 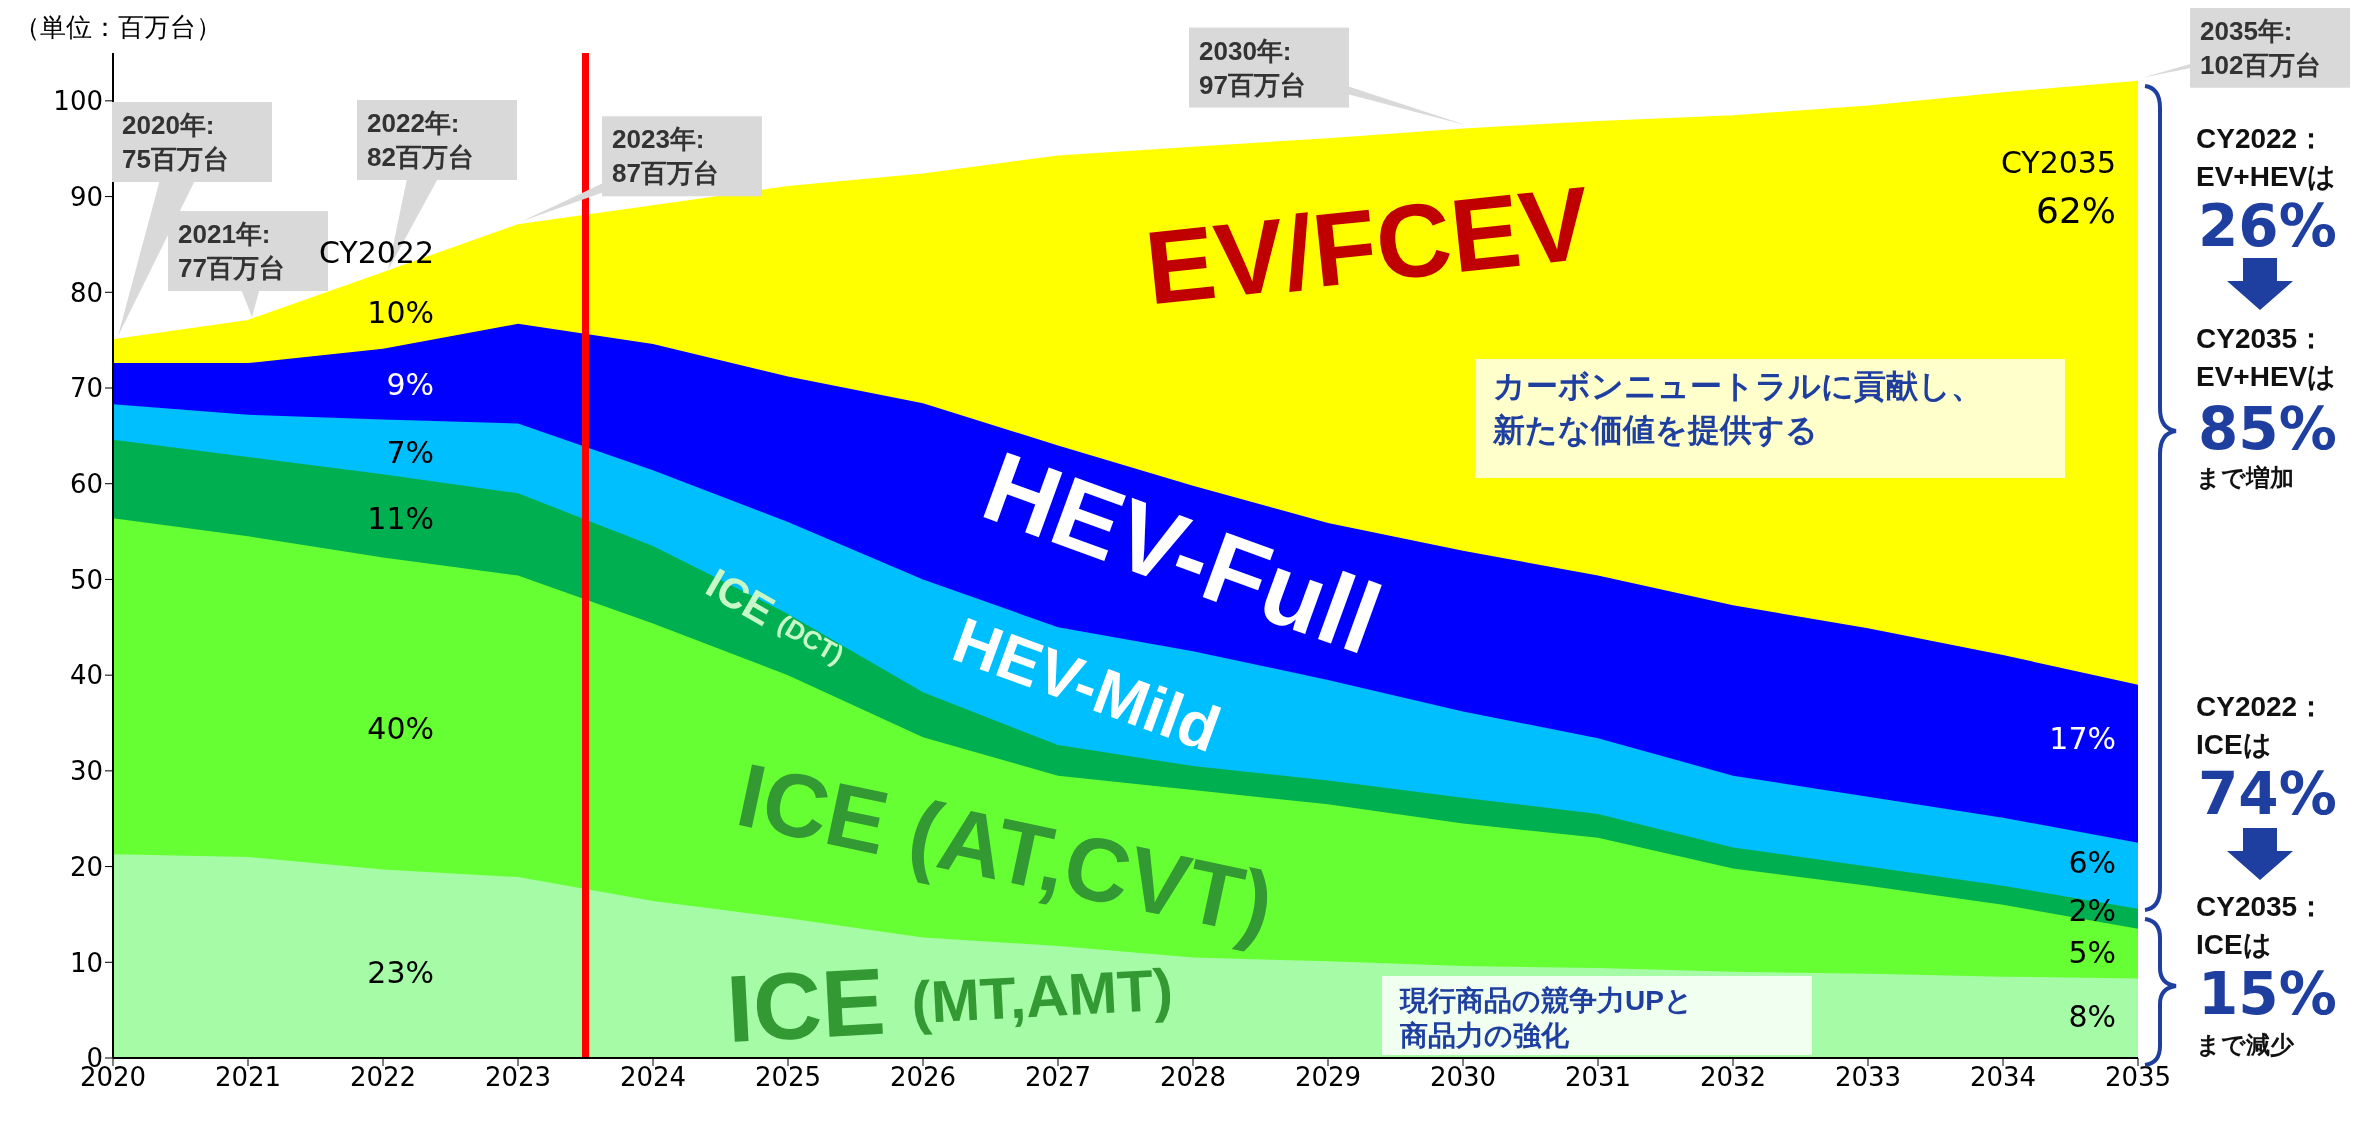 I want to click on annotation: 2020年: 75百万台, so click(x=175, y=142).